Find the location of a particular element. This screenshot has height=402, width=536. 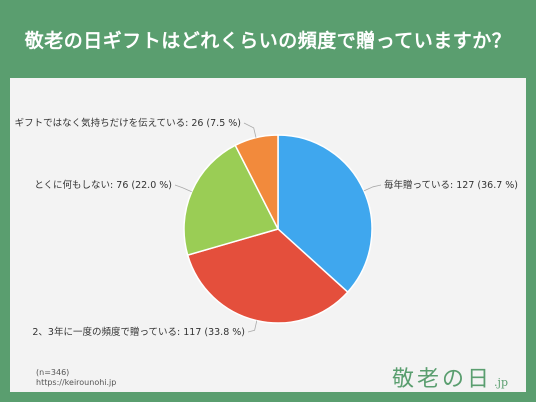

logo-suffix: .jp is located at coordinates (501, 382).